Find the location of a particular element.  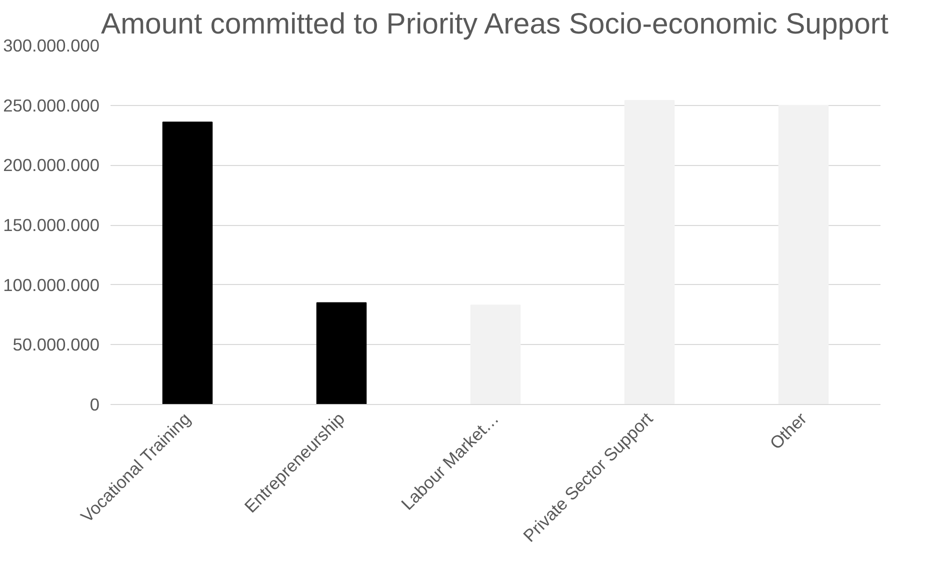

y-tick-label: 0 is located at coordinates (95, 404).